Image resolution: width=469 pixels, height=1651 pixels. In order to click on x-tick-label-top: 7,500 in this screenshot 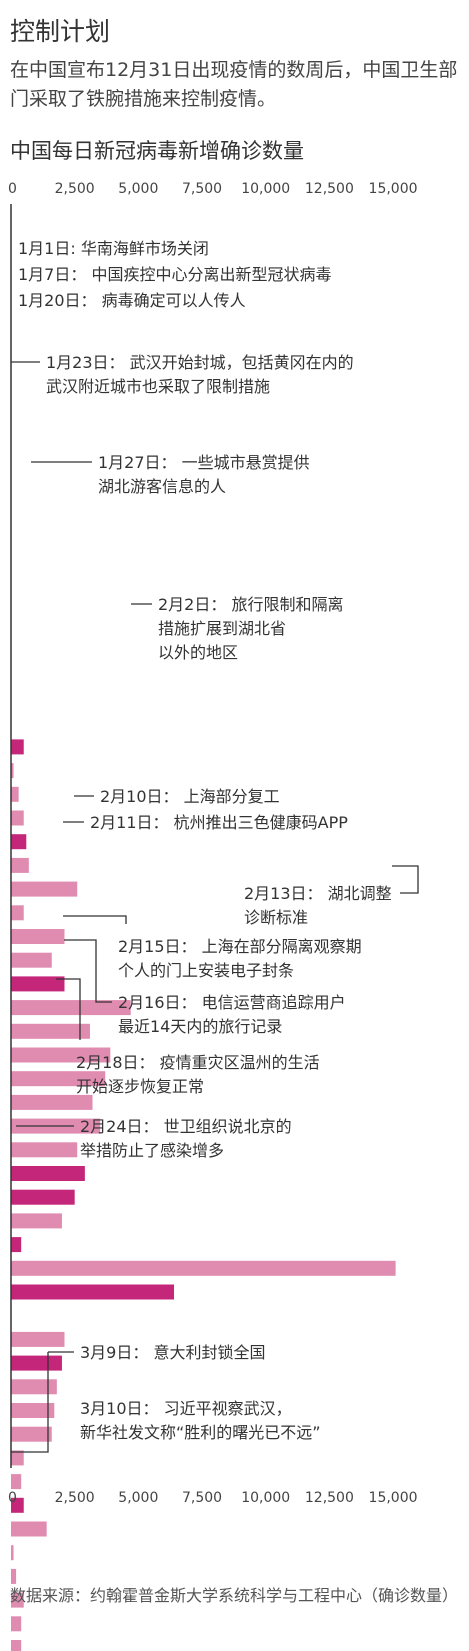, I will do `click(202, 189)`.